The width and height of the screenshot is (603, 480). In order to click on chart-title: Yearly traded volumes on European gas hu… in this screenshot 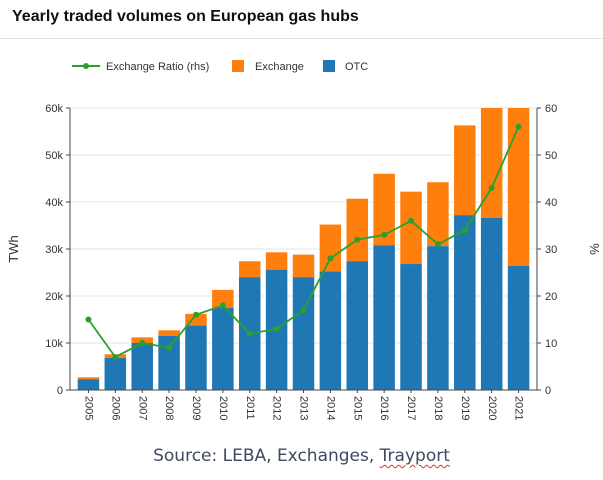, I will do `click(185, 16)`.